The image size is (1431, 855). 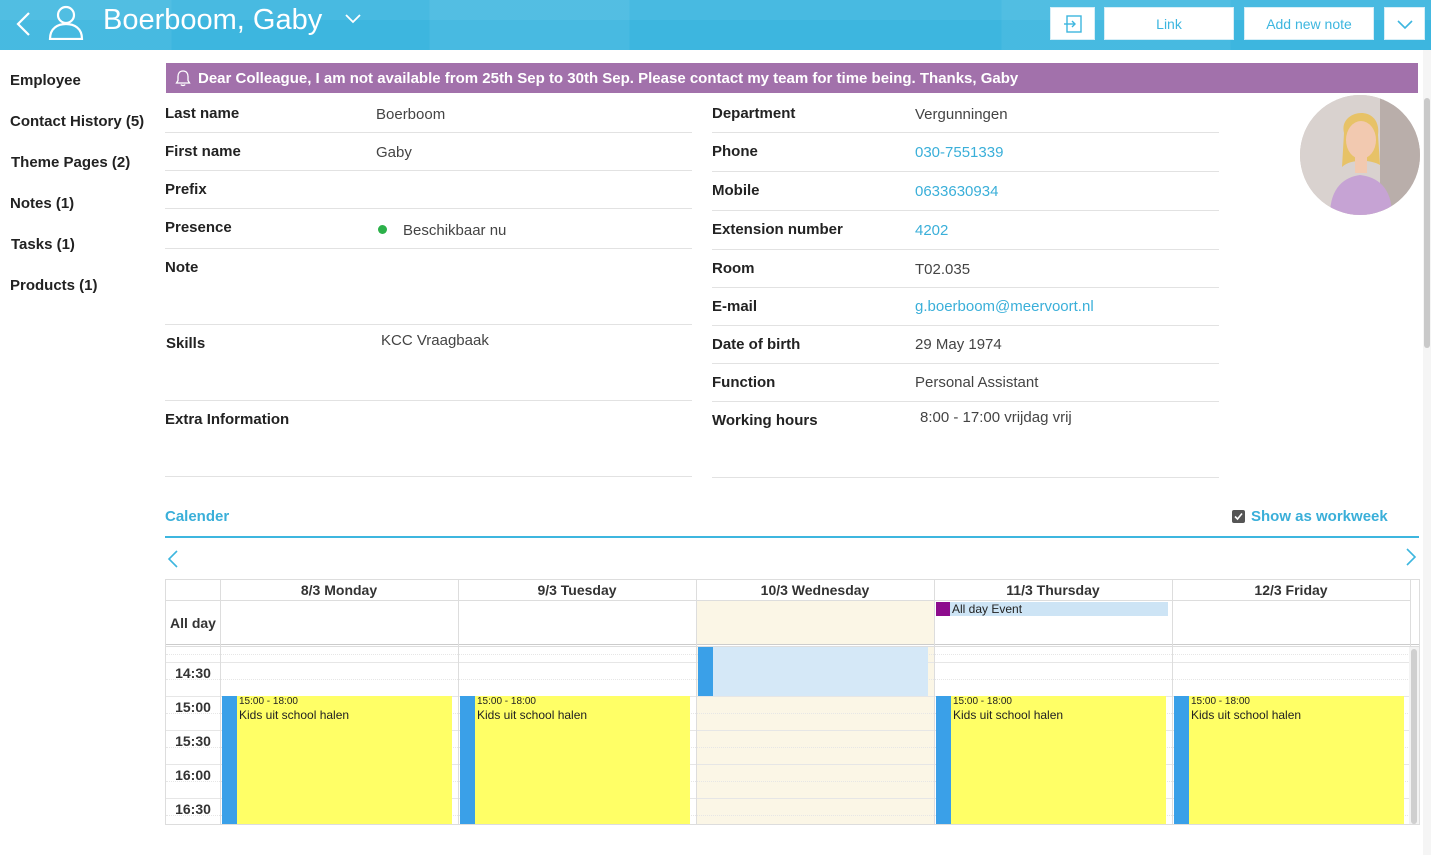 I want to click on sidebar-item-notes: Notes (1), so click(x=42, y=203).